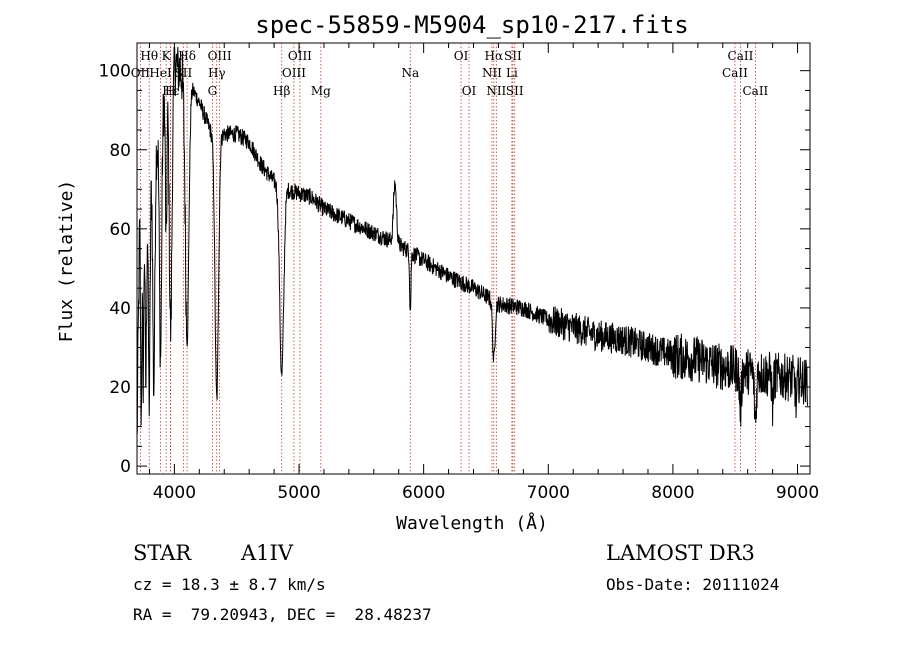 The width and height of the screenshot is (900, 649). What do you see at coordinates (120, 230) in the screenshot?
I see `y-tick-label: 60` at bounding box center [120, 230].